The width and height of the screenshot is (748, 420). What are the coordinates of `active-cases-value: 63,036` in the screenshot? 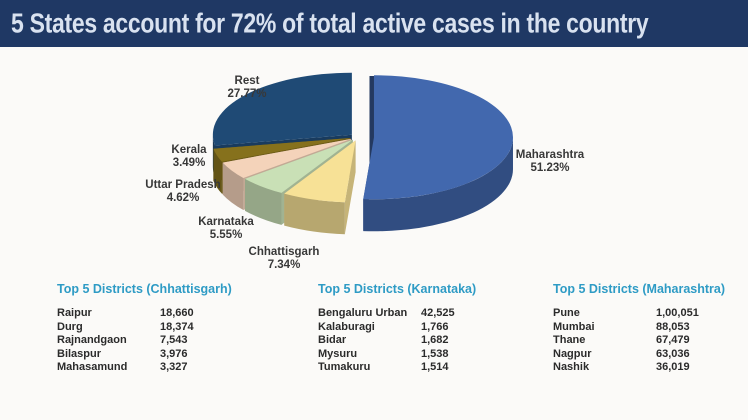 It's located at (673, 353).